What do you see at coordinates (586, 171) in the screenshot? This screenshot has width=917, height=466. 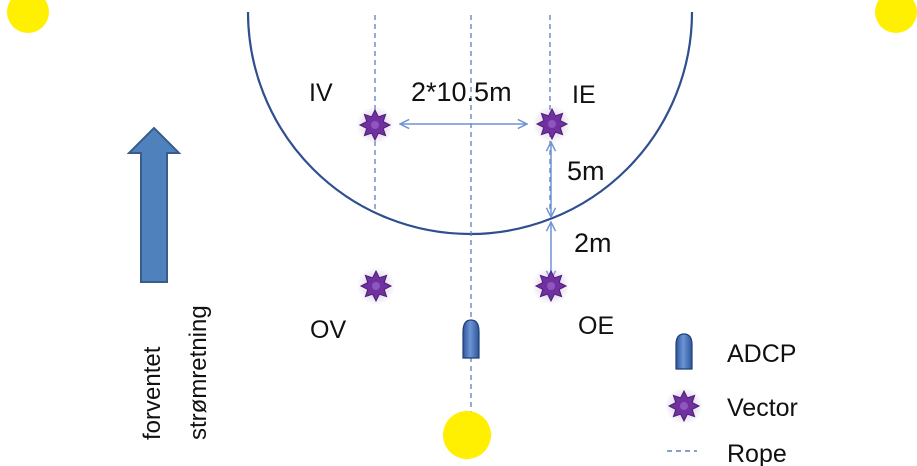 I see `inner-distance-label: 5m` at bounding box center [586, 171].